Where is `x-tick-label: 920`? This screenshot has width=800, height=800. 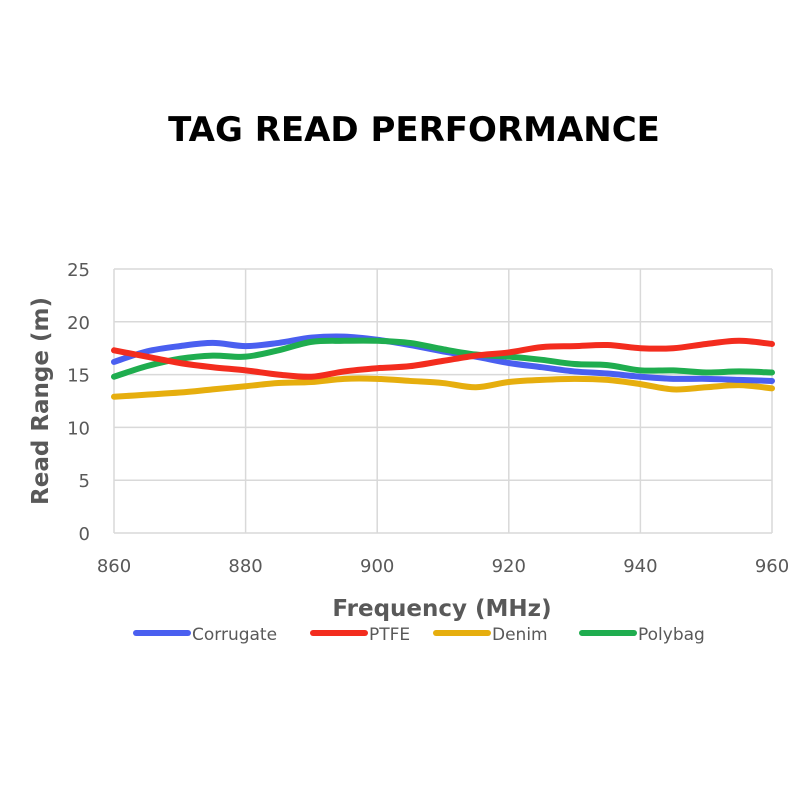
x-tick-label: 920 is located at coordinates (509, 566).